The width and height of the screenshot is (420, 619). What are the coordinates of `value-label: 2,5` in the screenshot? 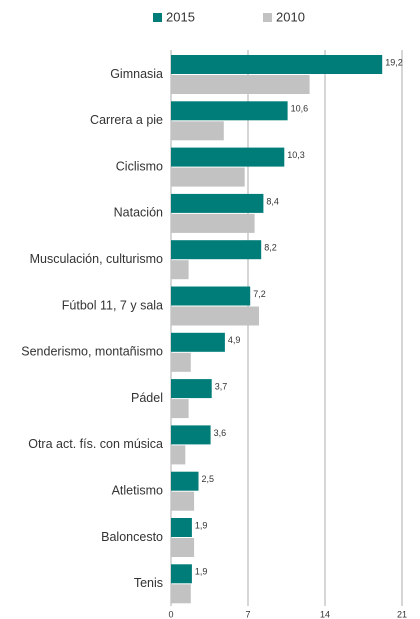 It's located at (208, 479).